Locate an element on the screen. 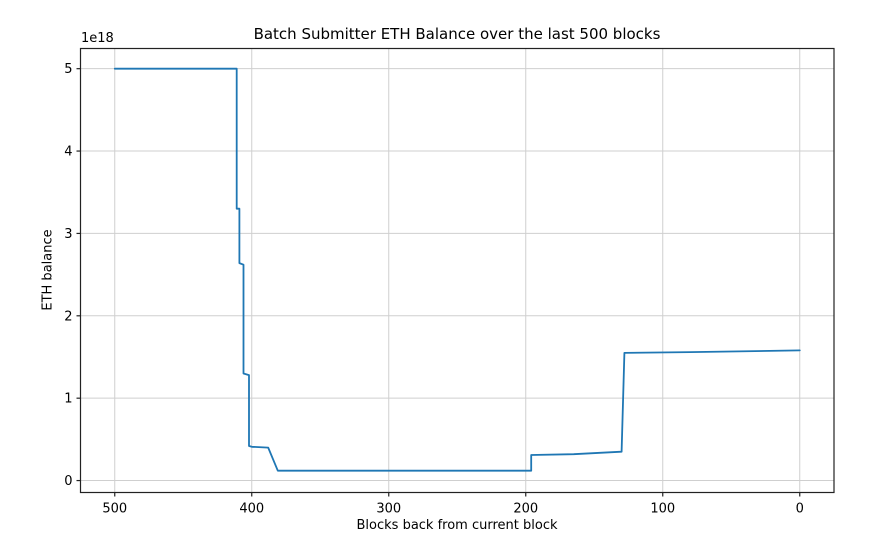 Image resolution: width=877 pixels, height=550 pixels. x-tick-label: 200 is located at coordinates (525, 509).